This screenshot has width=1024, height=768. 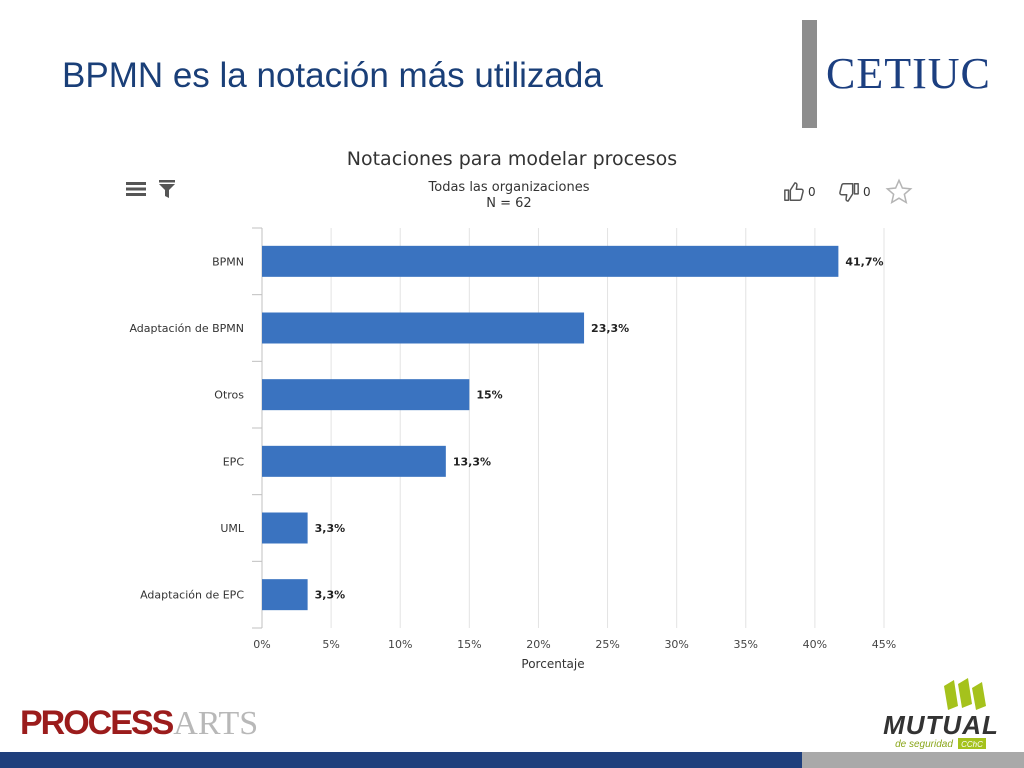 What do you see at coordinates (261, 644) in the screenshot?
I see `x-tick-label: 0%` at bounding box center [261, 644].